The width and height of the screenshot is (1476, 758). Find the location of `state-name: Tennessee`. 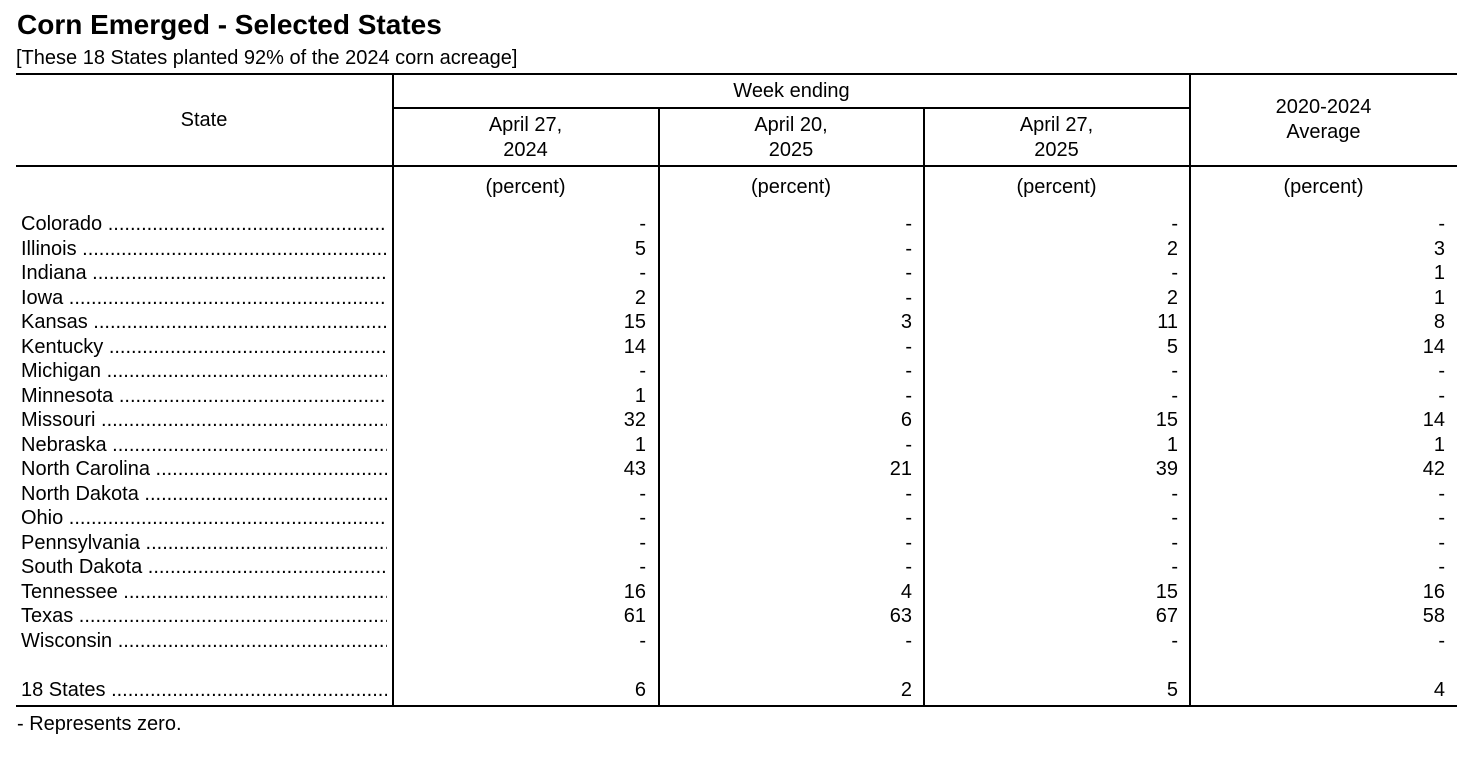

state-name: Tennessee is located at coordinates (204, 592).